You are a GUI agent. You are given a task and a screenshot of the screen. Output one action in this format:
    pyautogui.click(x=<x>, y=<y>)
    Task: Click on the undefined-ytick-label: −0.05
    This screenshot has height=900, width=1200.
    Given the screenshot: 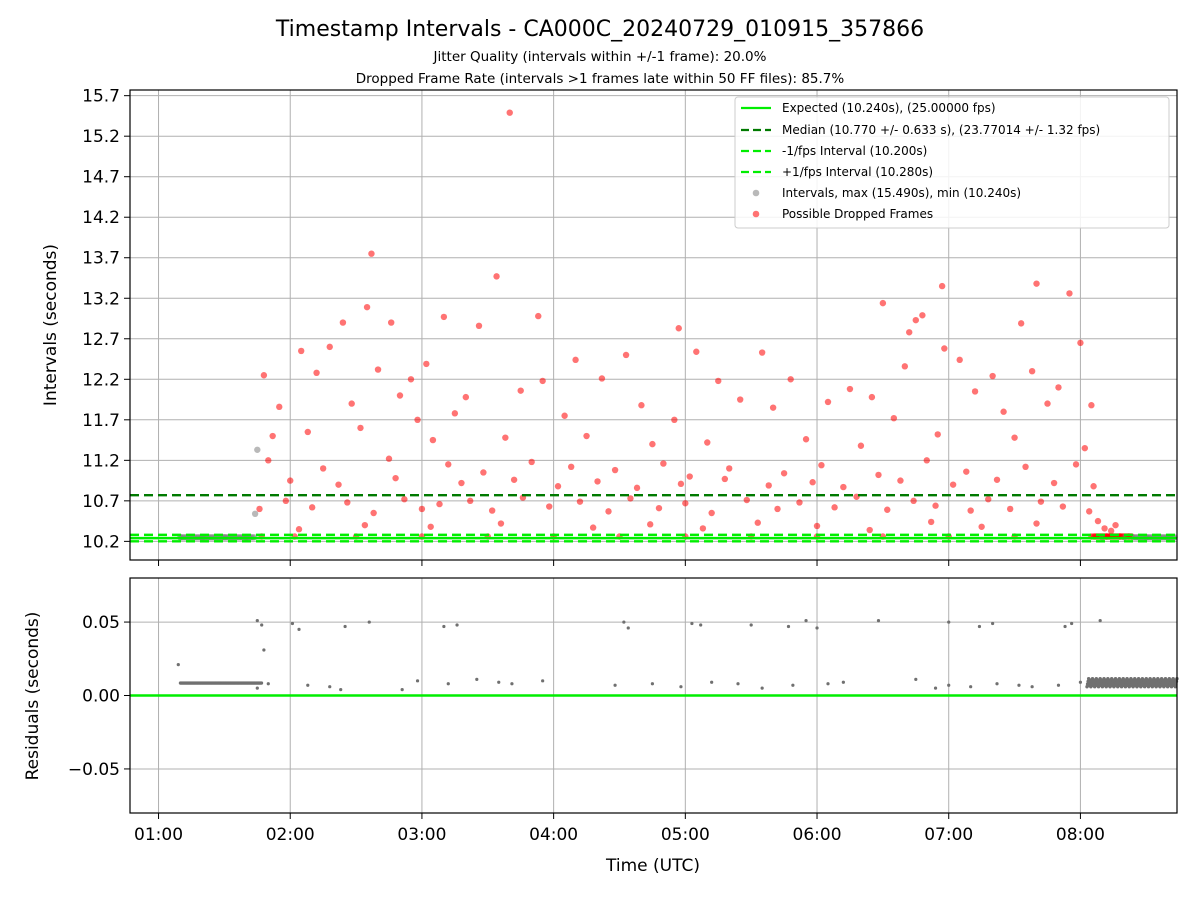 What is the action you would take?
    pyautogui.click(x=94, y=770)
    